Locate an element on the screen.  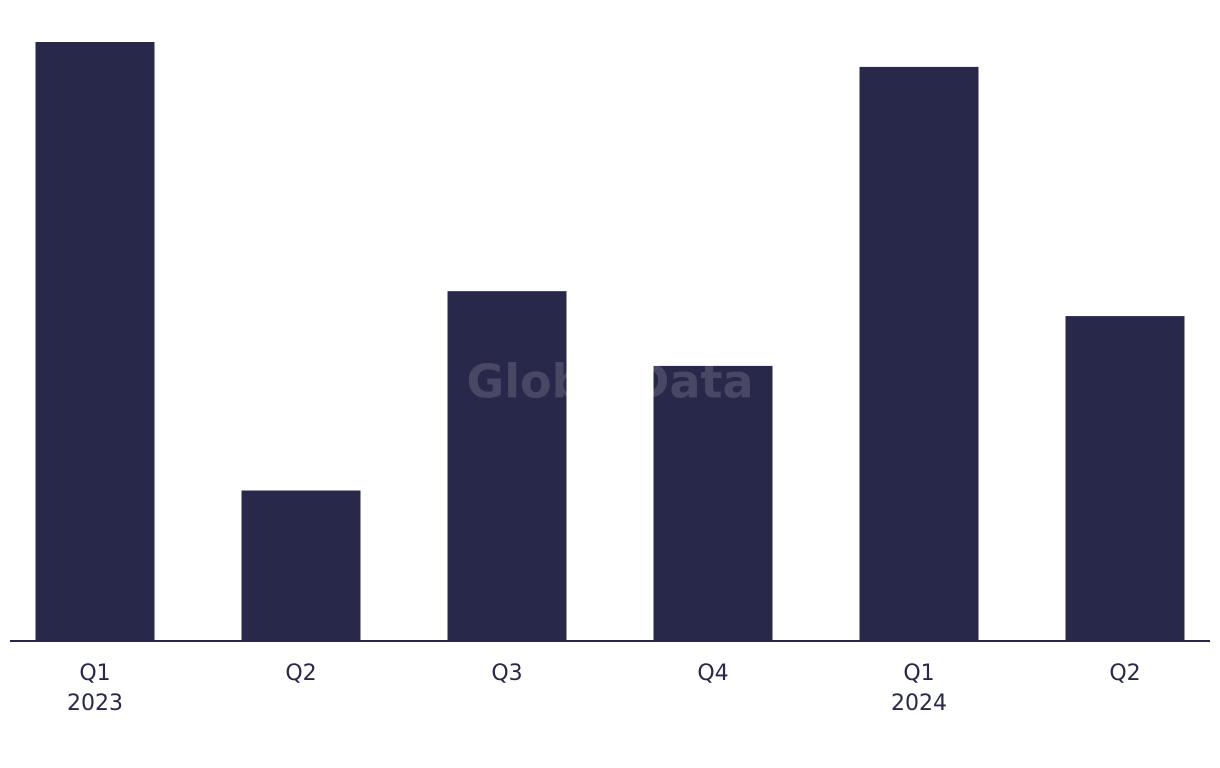
x-group-label: 2023 is located at coordinates (95, 703).